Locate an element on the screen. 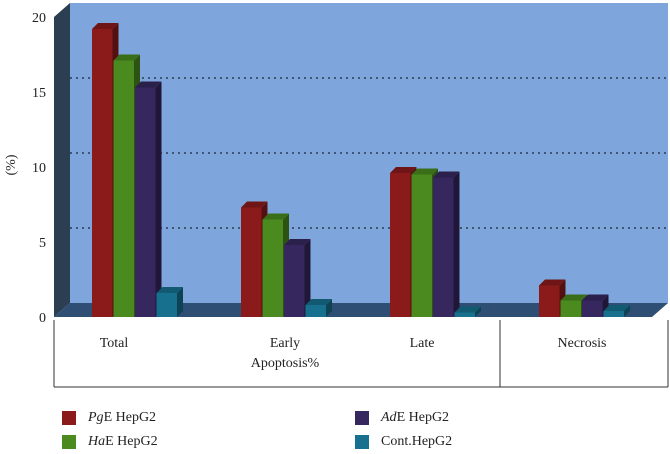 The image size is (670, 454). y-tick-label-3: 15 is located at coordinates (39, 93).